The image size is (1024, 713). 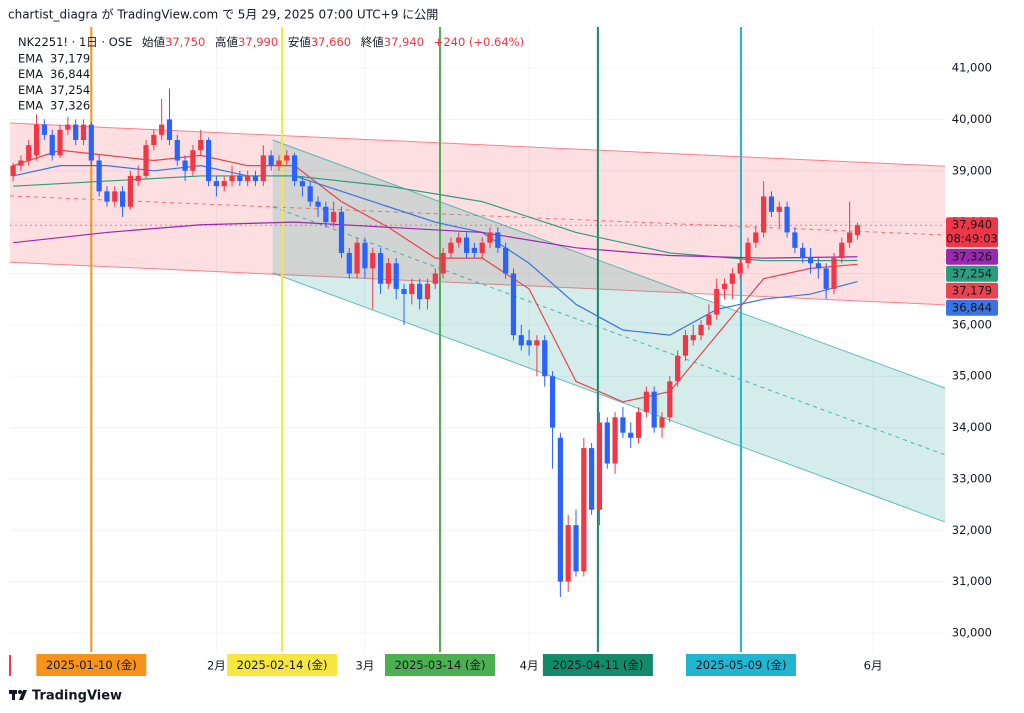 What do you see at coordinates (972, 239) in the screenshot?
I see `price-badge-label: 08:49:03` at bounding box center [972, 239].